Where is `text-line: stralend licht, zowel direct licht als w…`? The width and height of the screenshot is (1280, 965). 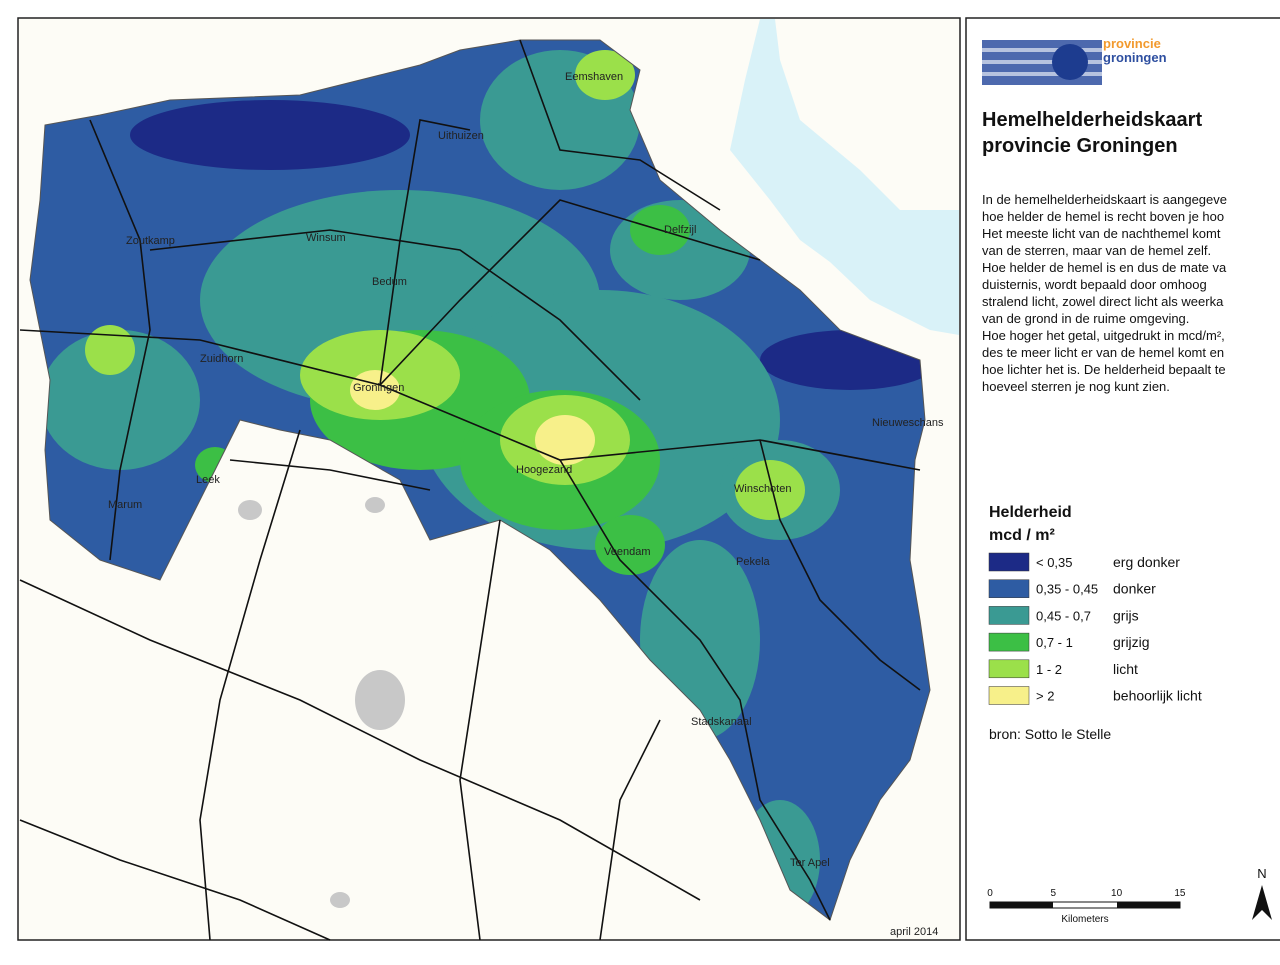
text-line: stralend licht, zowel direct licht als w… is located at coordinates (1103, 301).